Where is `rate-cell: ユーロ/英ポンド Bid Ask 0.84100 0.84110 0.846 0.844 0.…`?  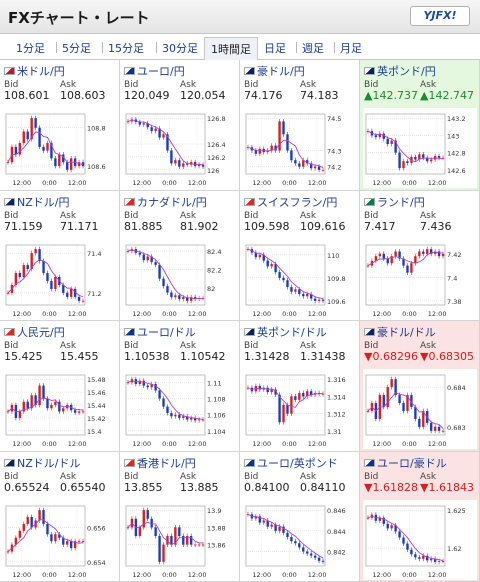 rate-cell: ユーロ/英ポンド Bid Ask 0.84100 0.84110 0.846 0.844 0.… is located at coordinates (300, 516).